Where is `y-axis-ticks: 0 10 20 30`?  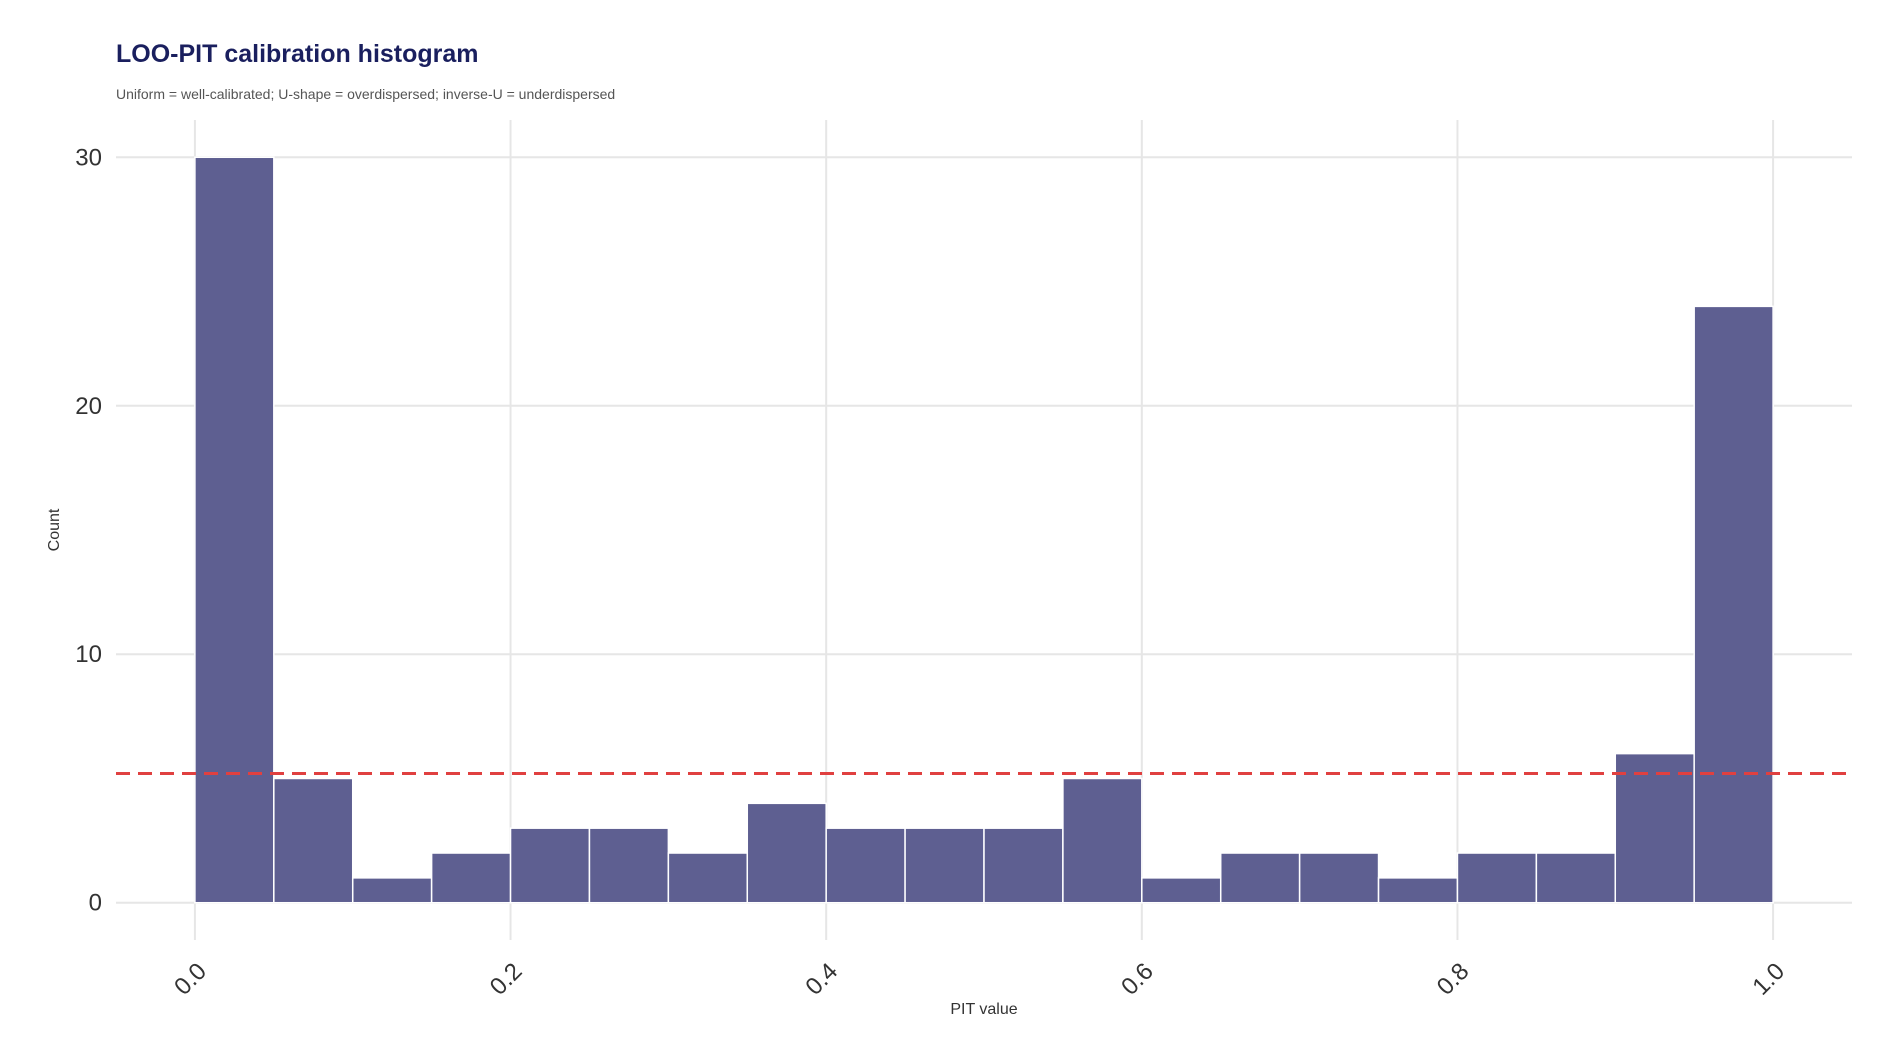 y-axis-ticks: 0 10 20 30 is located at coordinates (88, 530).